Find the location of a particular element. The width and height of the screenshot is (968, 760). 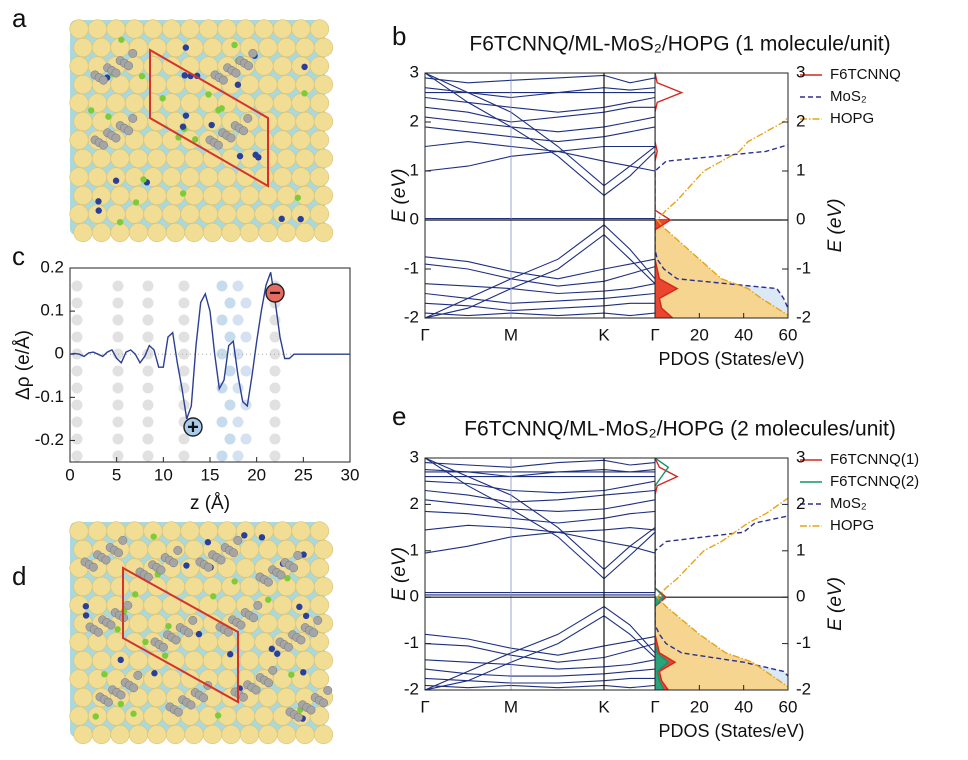

annotation-circle is located at coordinates (193, 427).